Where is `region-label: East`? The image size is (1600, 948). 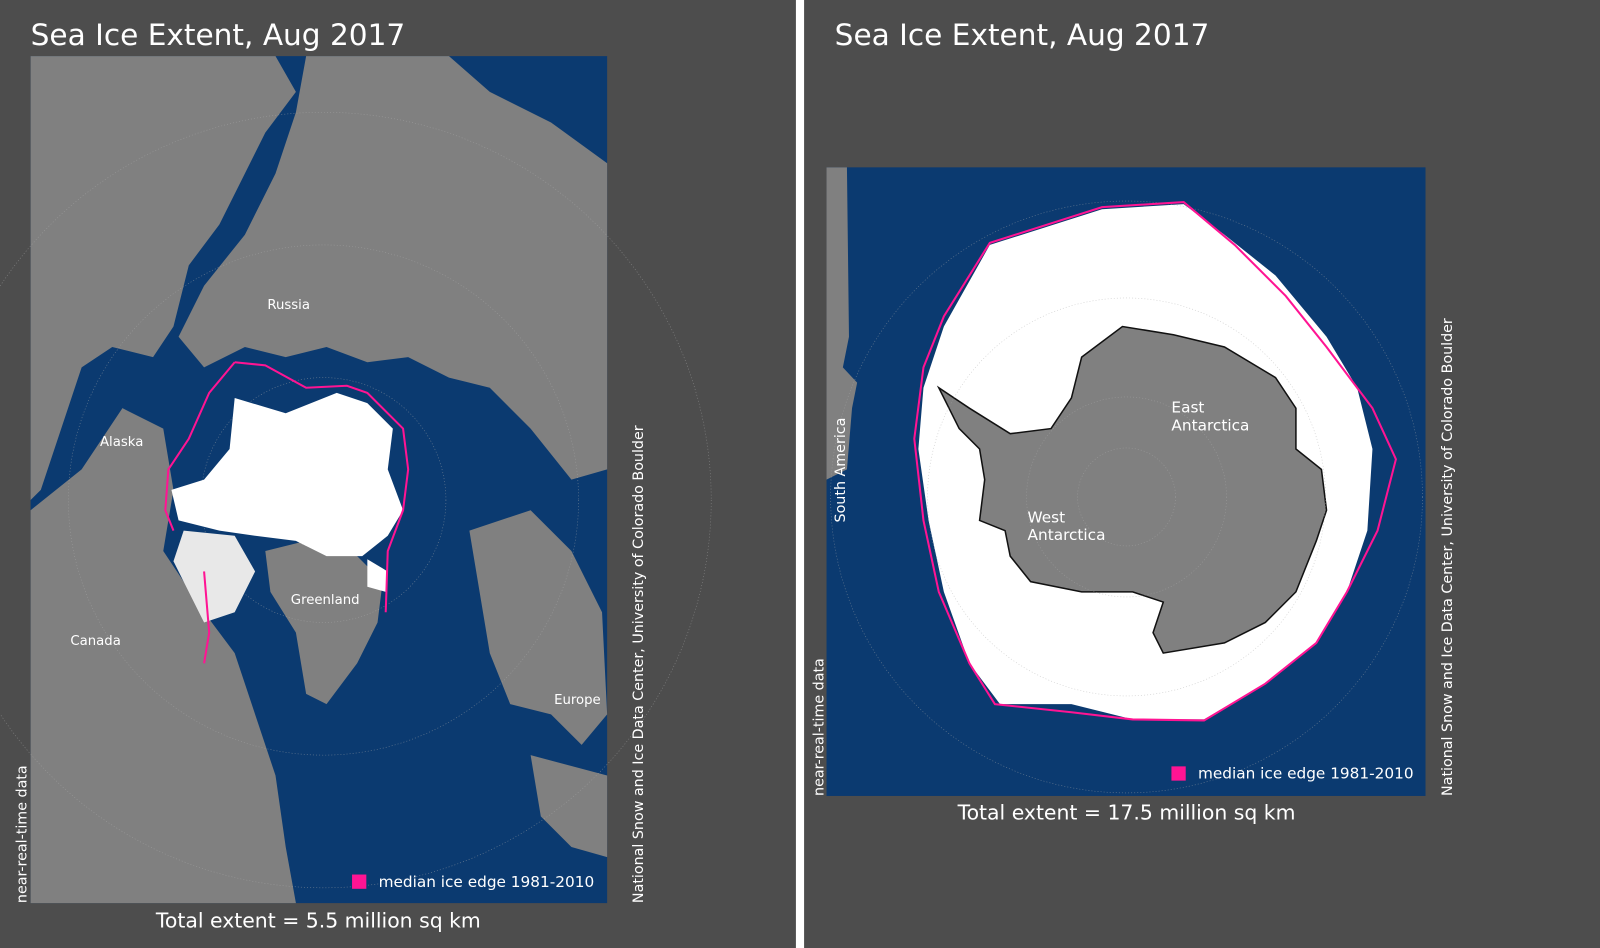
region-label: East is located at coordinates (1187, 407).